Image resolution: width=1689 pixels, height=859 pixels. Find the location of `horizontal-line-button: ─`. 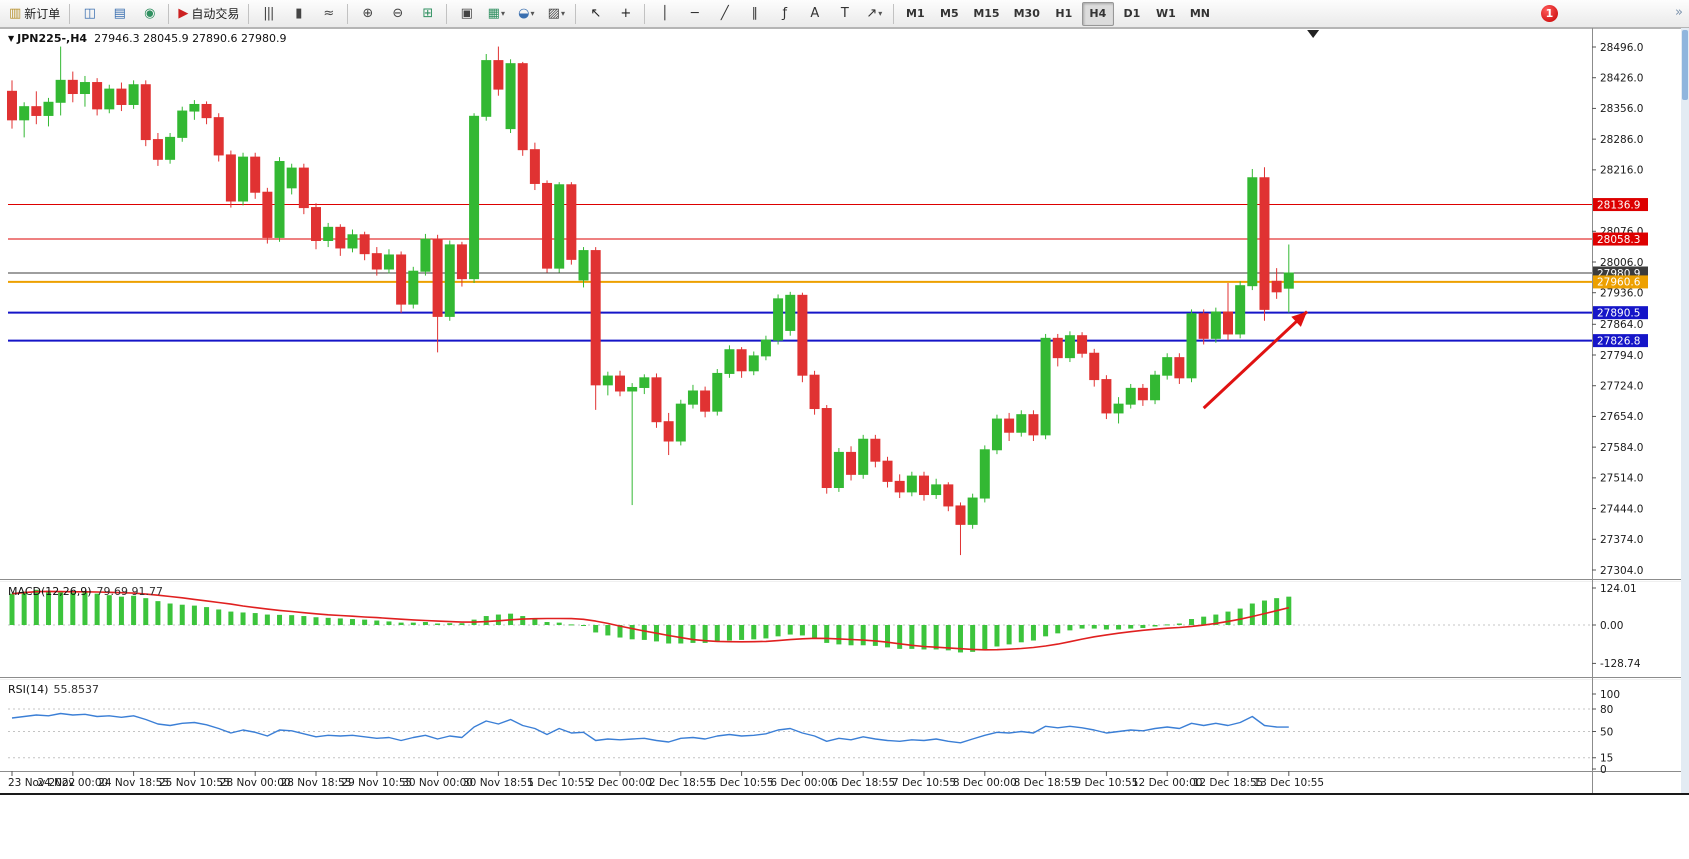

horizontal-line-button: ─ is located at coordinates (694, 14).